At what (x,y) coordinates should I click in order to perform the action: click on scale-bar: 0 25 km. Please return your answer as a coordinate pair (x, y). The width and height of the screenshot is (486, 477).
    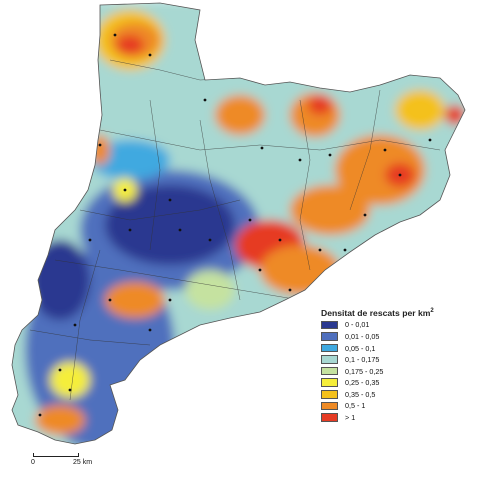
    Looking at the image, I should click on (67, 463).